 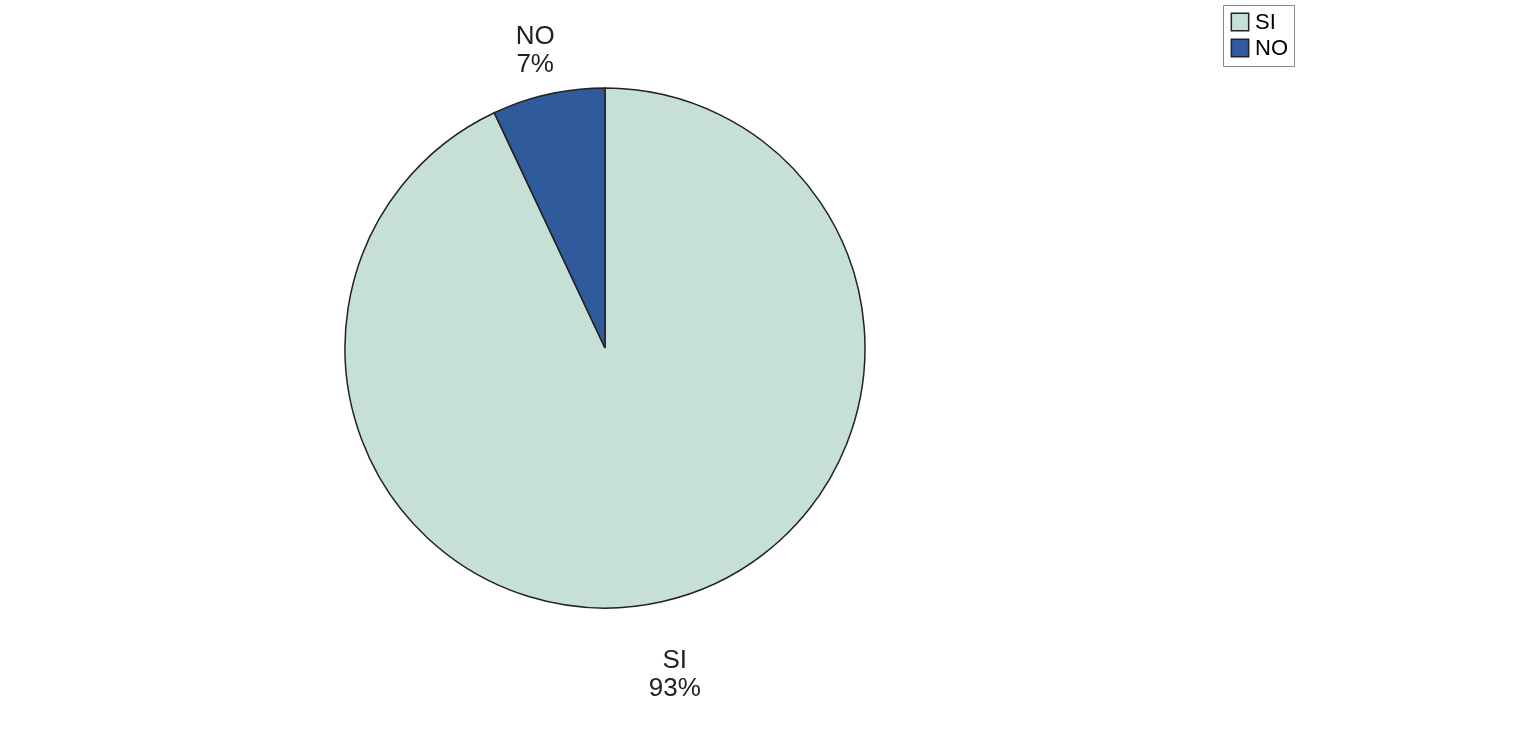 What do you see at coordinates (535, 62) in the screenshot?
I see `data-label: 7%` at bounding box center [535, 62].